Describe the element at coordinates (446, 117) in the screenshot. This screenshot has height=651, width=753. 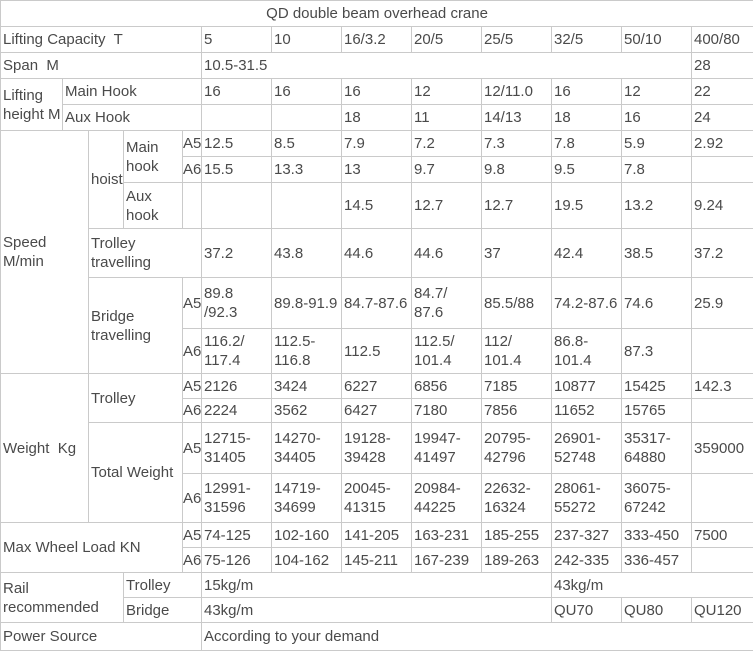
I see `value-cell: 11` at that location.